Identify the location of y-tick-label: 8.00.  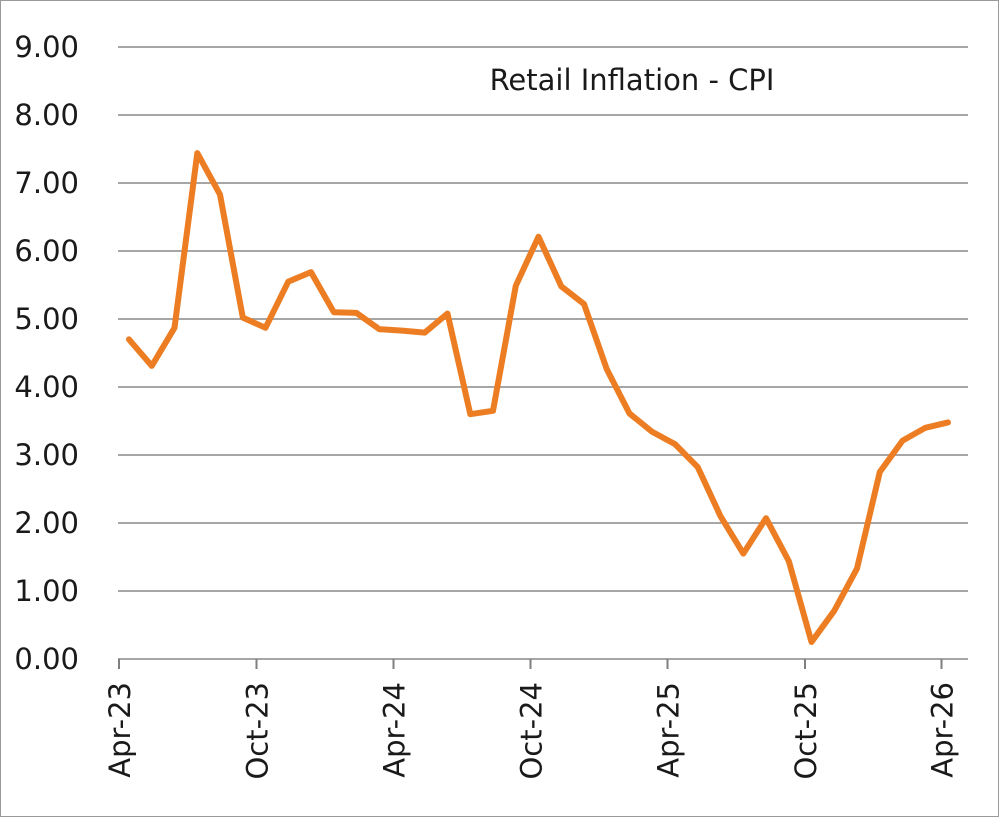
(46, 115).